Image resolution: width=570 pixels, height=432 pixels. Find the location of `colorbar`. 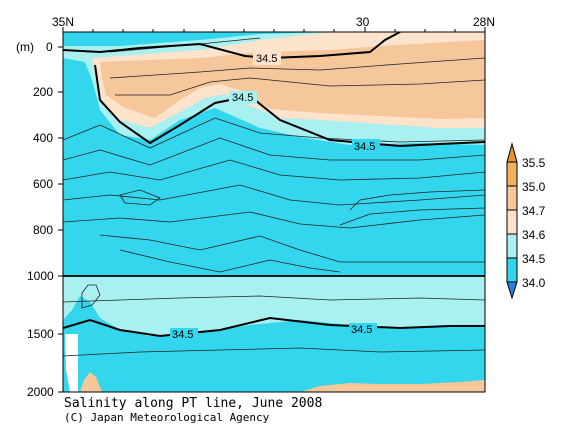

colorbar is located at coordinates (512, 221).